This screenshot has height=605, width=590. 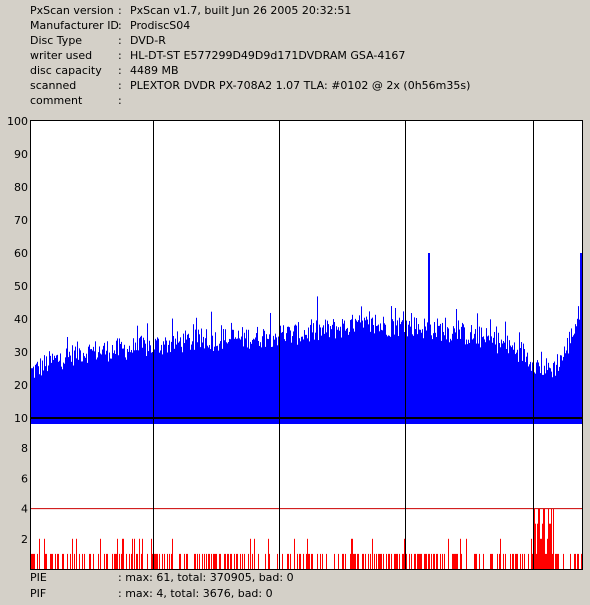 I want to click on pie-tick-label: 80, so click(x=21, y=187).